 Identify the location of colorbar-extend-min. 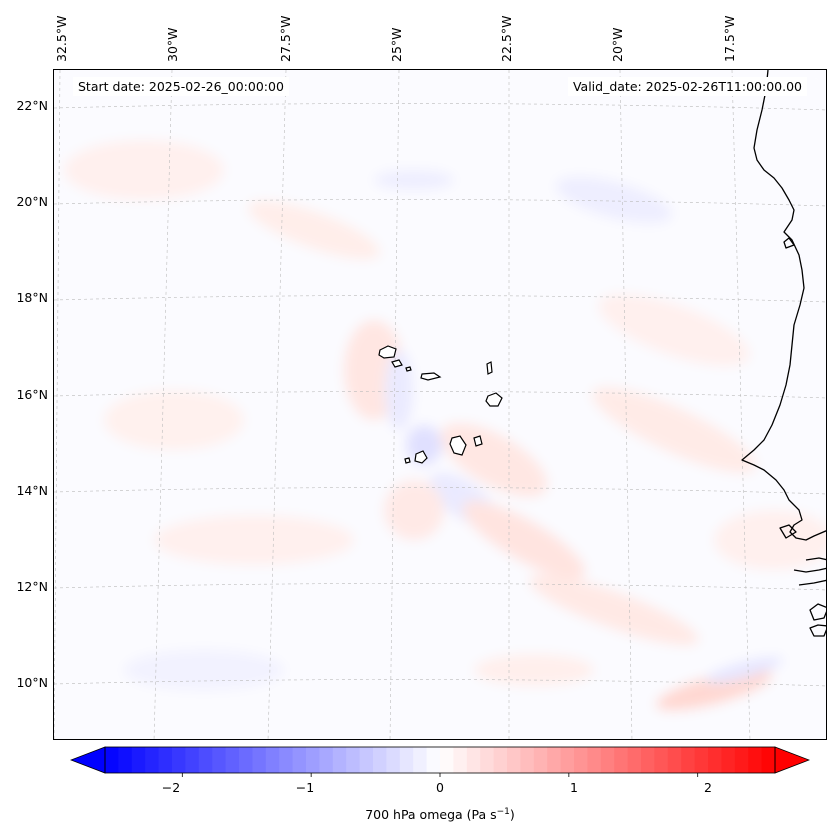
(88, 760).